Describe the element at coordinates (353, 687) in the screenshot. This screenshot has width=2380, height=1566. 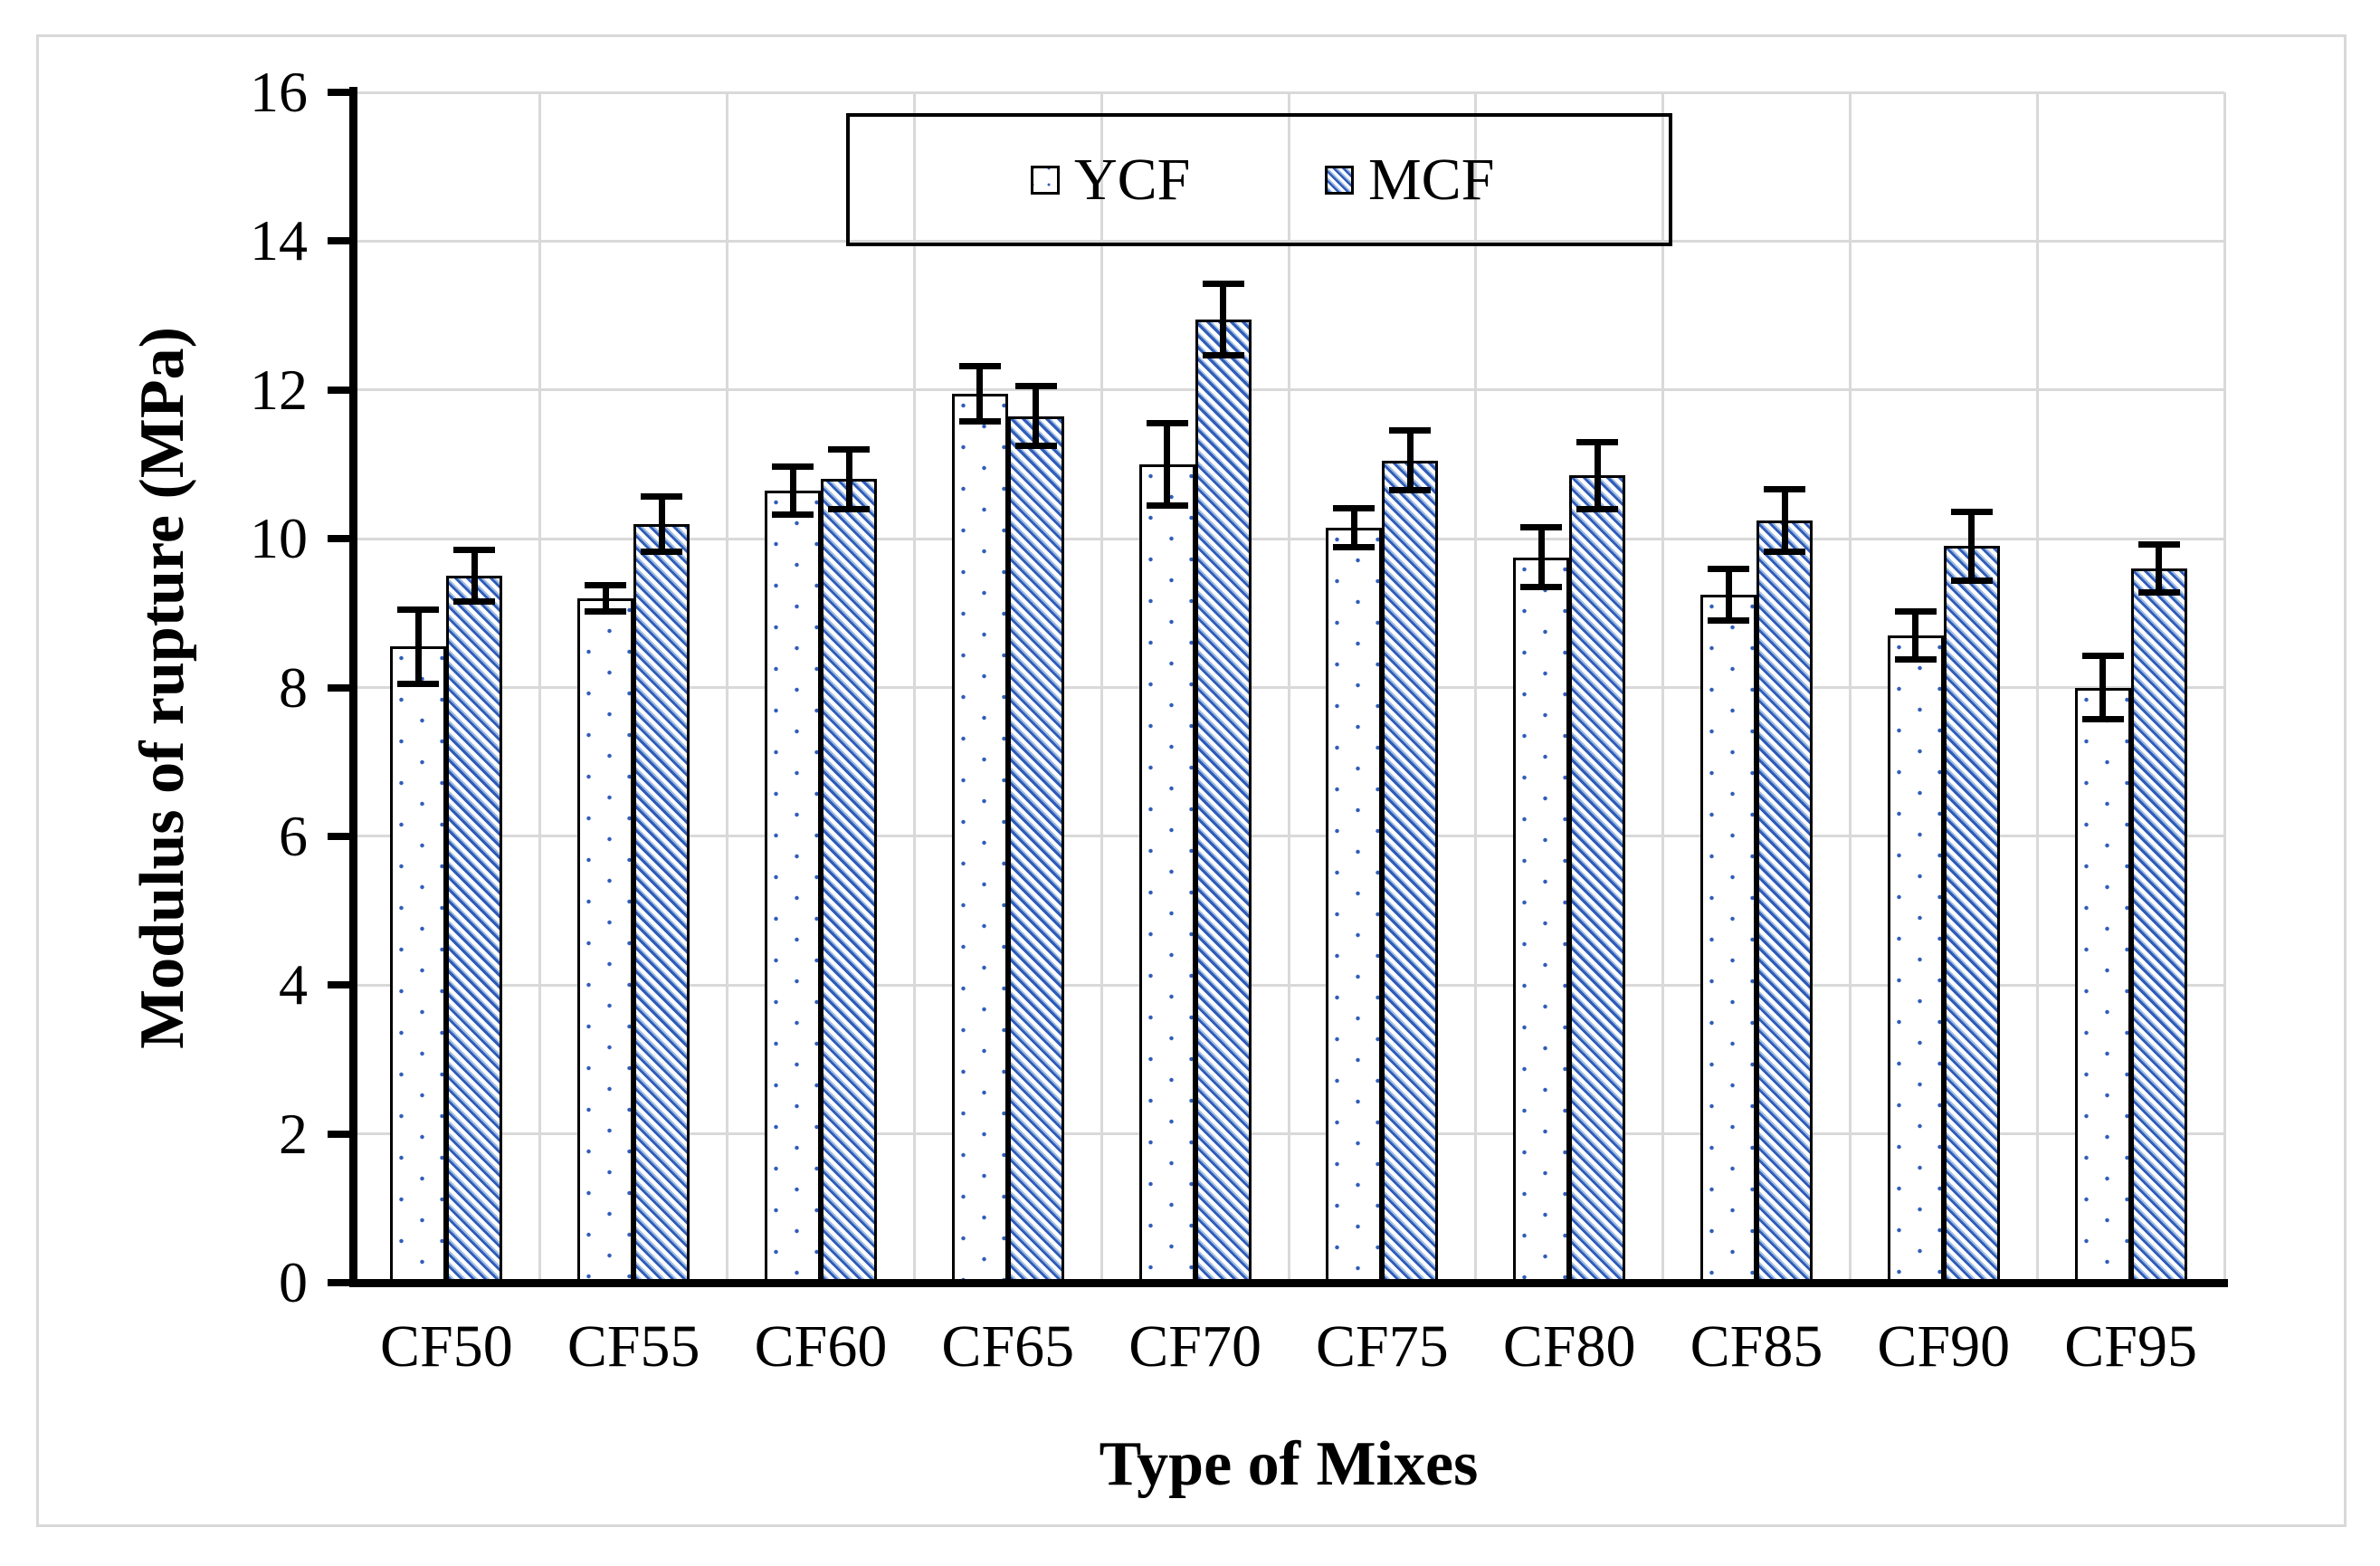
I see `y-axis-line` at that location.